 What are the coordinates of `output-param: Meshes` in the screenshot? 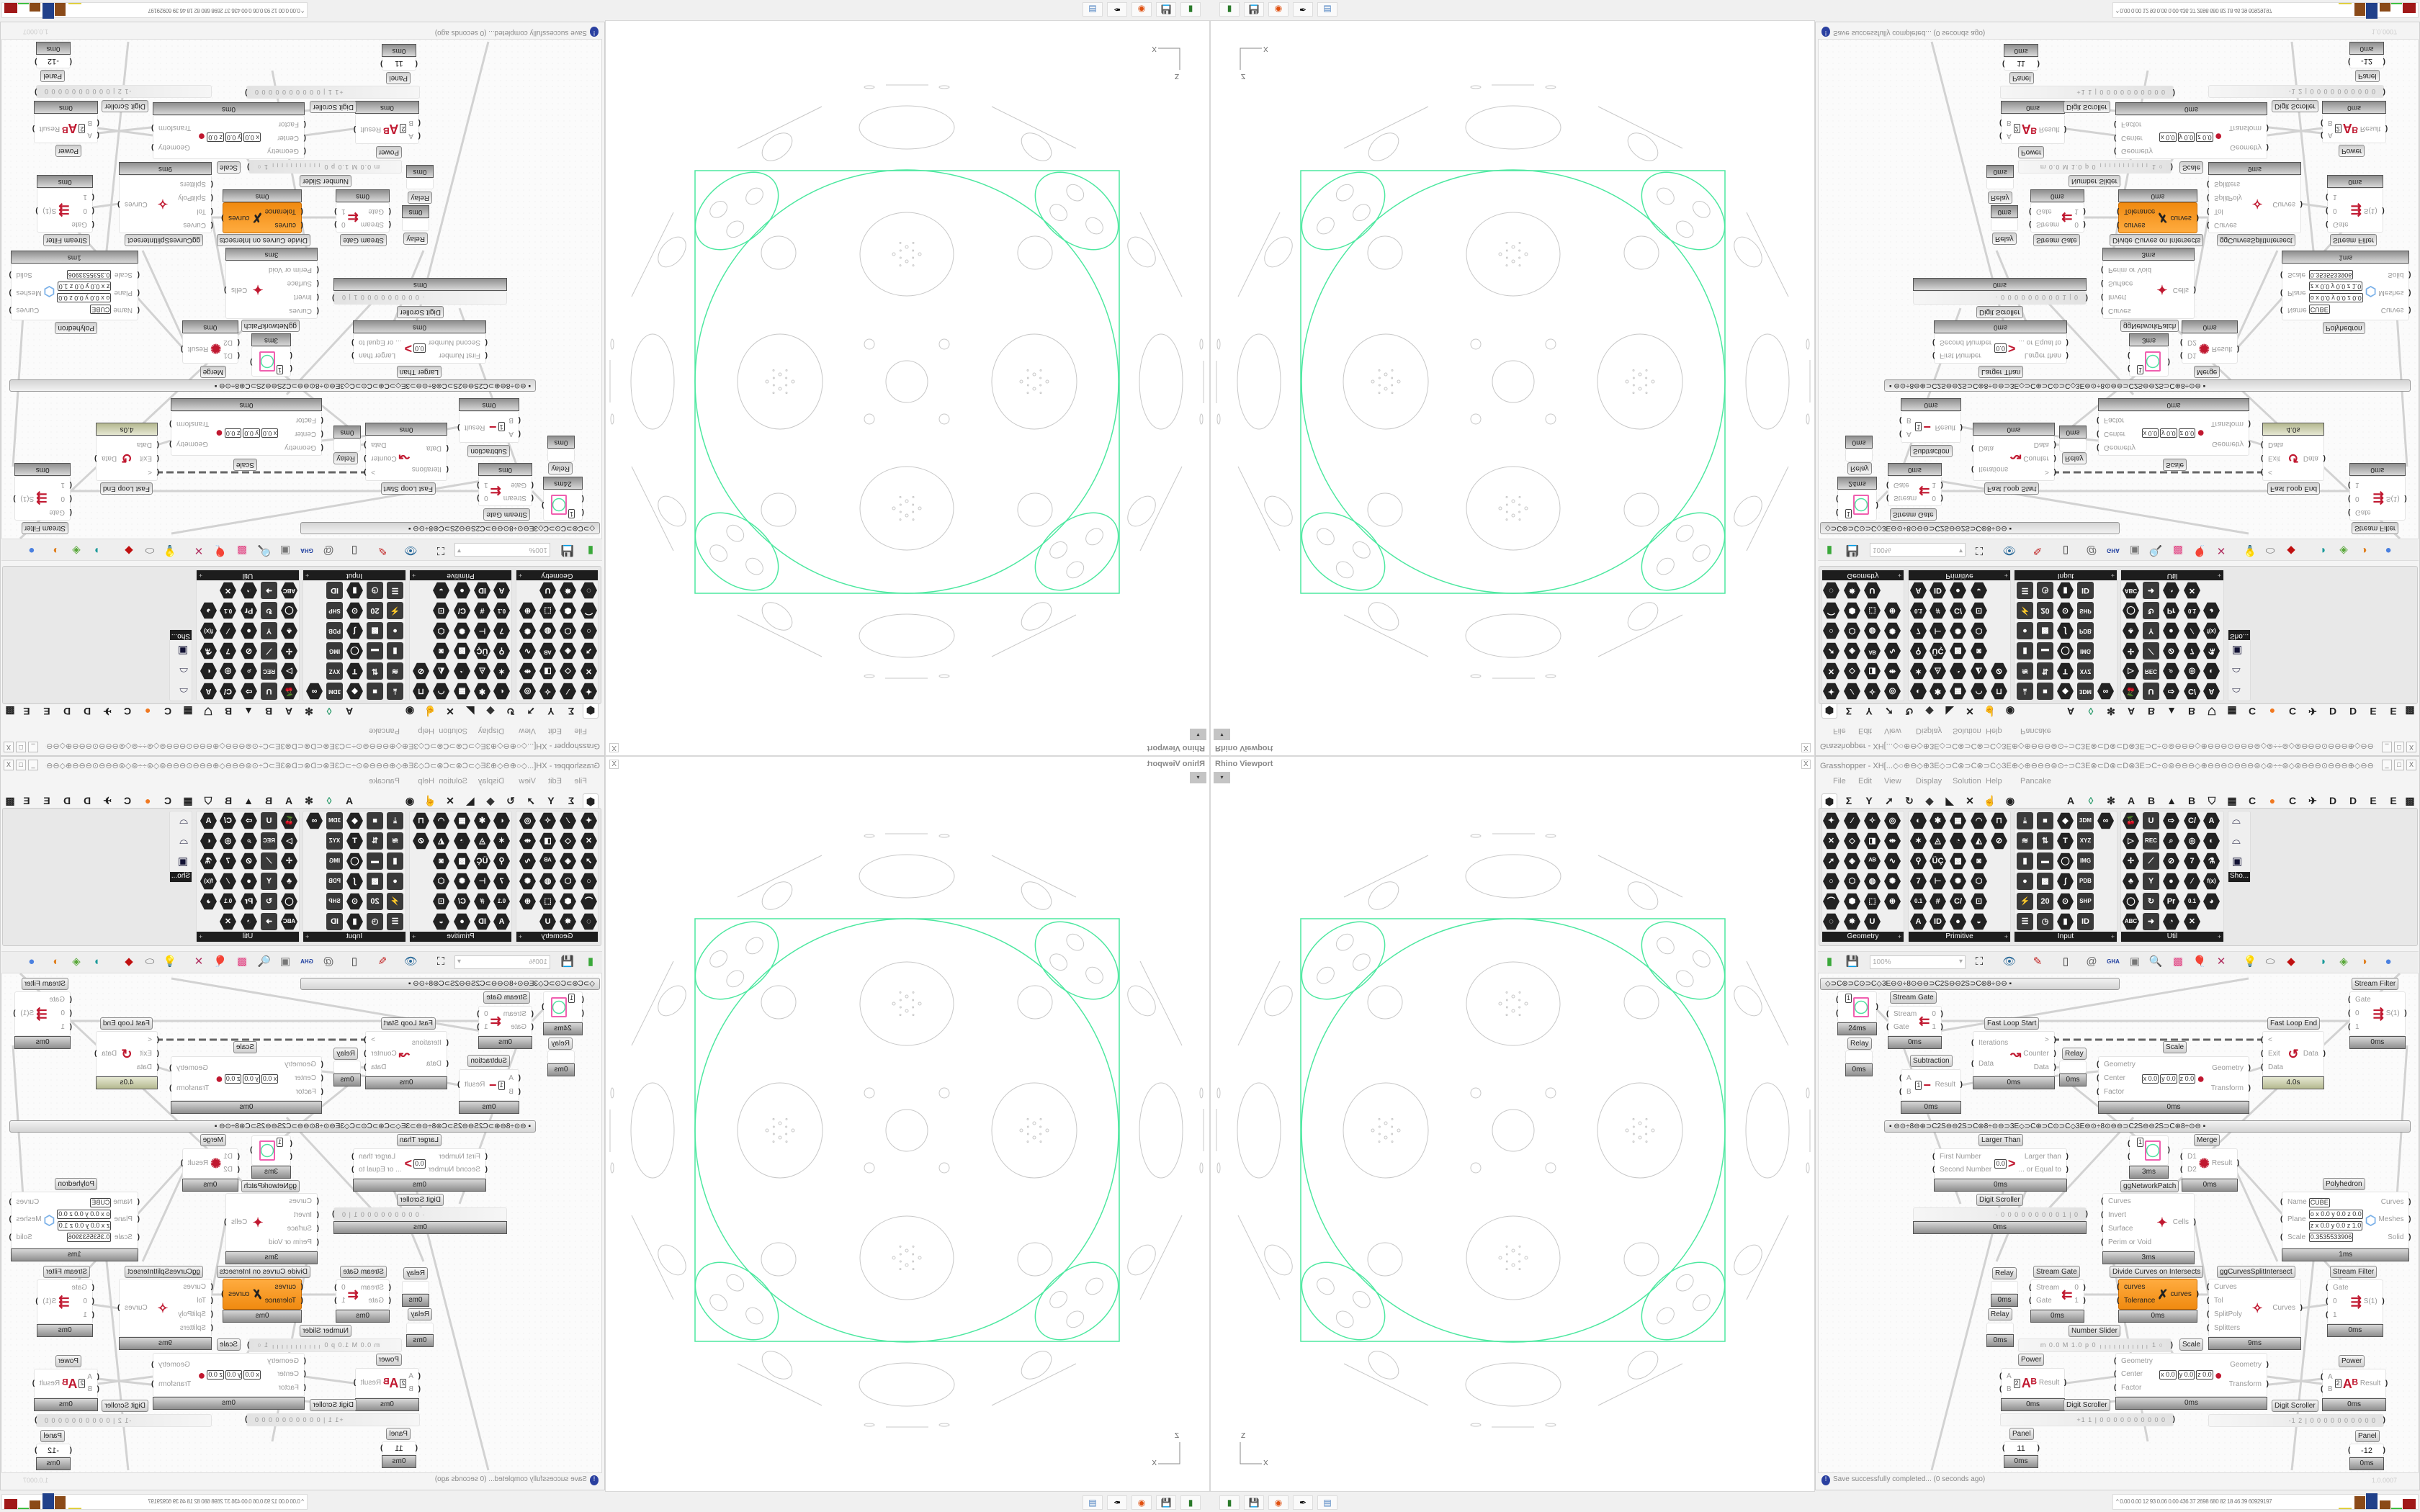 It's located at (29, 292).